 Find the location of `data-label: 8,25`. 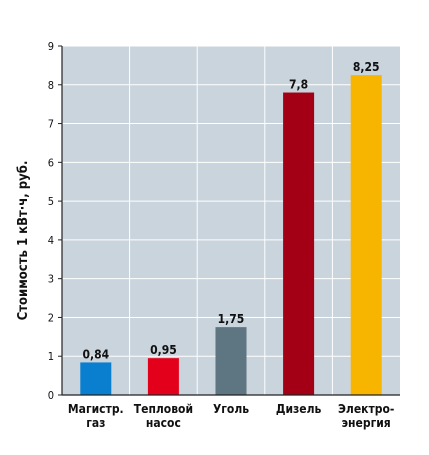

data-label: 8,25 is located at coordinates (366, 67).